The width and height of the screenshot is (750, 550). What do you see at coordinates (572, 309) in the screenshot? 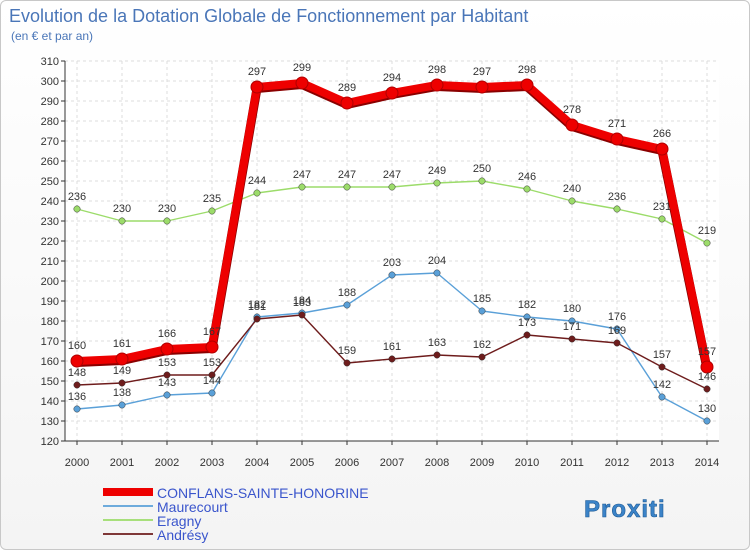
I see `data-label-maurecourt: 180` at bounding box center [572, 309].